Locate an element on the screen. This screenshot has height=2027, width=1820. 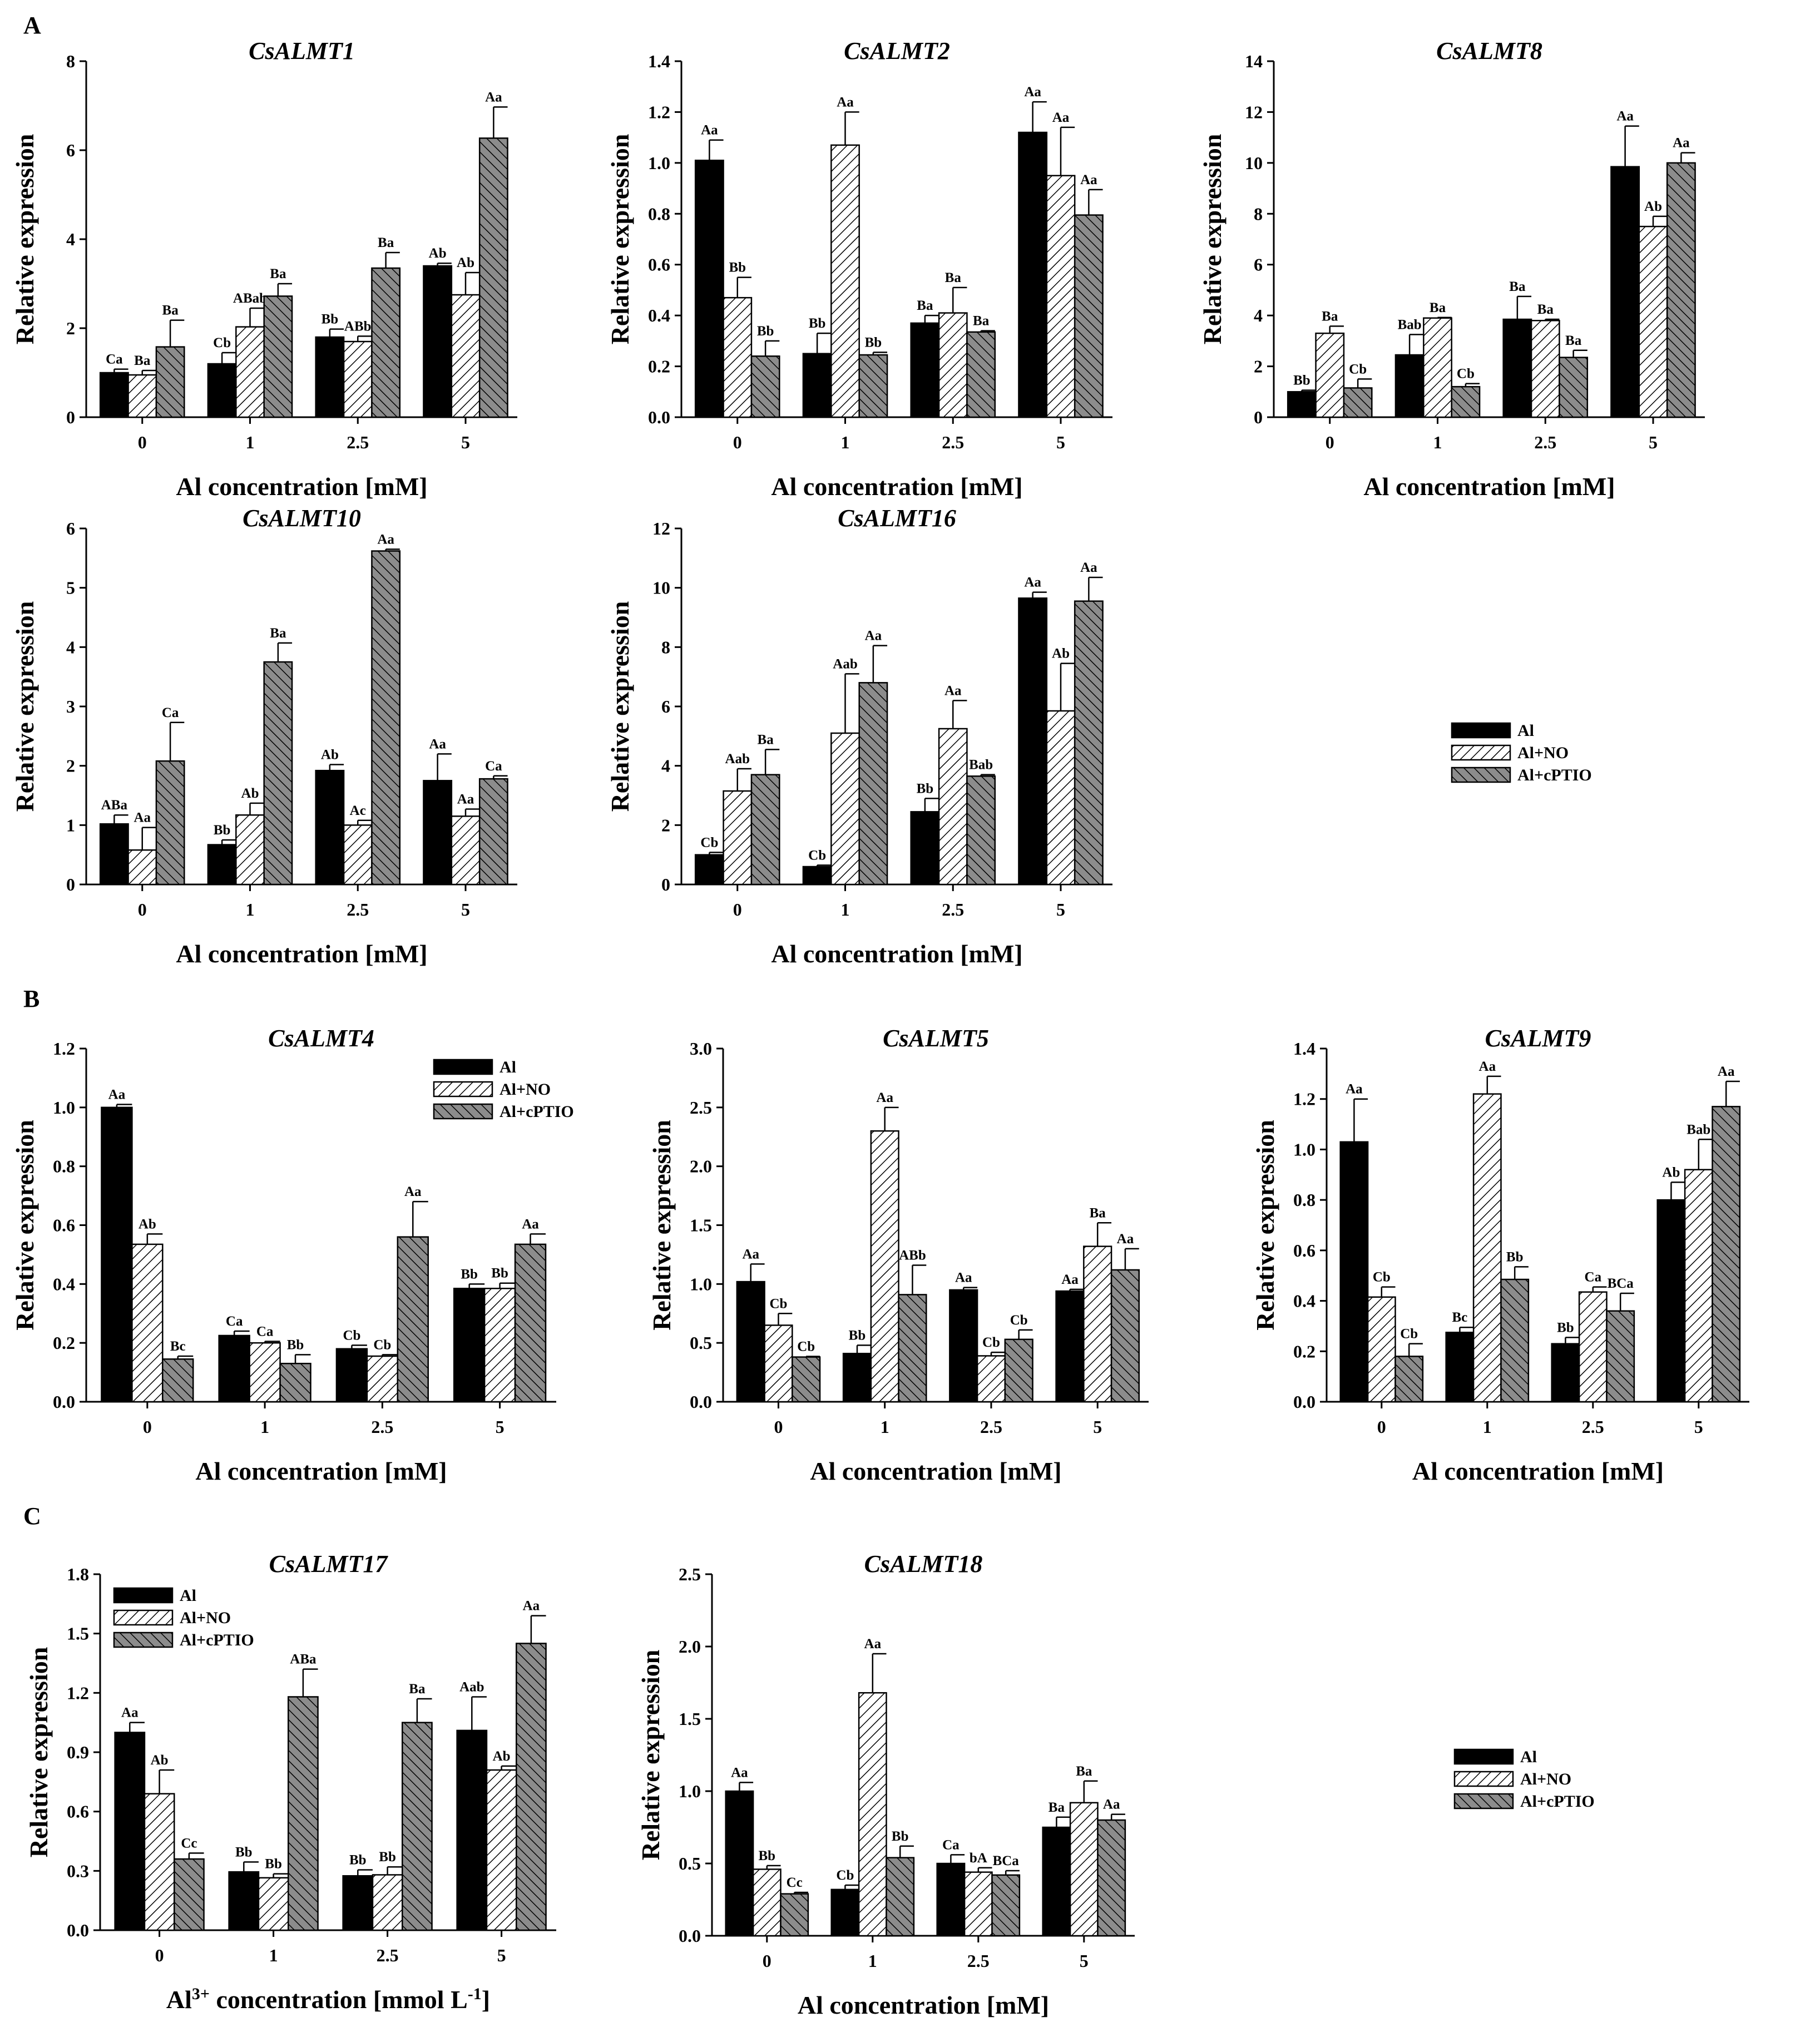
csalmt2-y-tick-label: 0.4 is located at coordinates (659, 315).